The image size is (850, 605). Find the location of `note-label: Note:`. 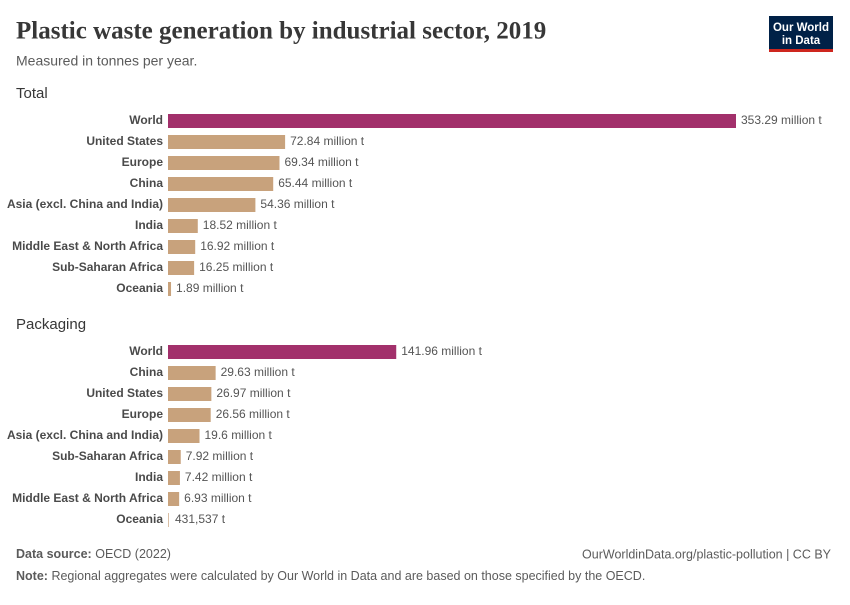

note-label: Note: is located at coordinates (32, 576).